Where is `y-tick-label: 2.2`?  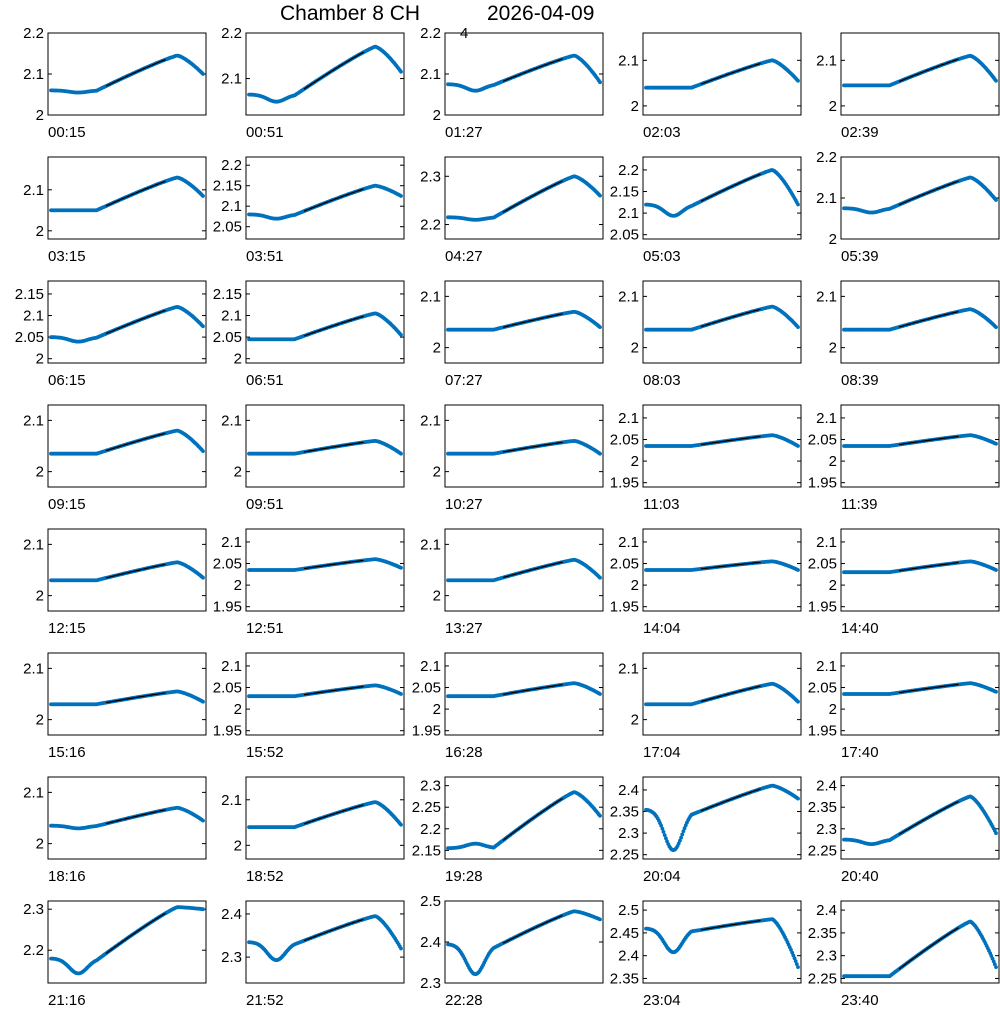
y-tick-label: 2.2 is located at coordinates (430, 829).